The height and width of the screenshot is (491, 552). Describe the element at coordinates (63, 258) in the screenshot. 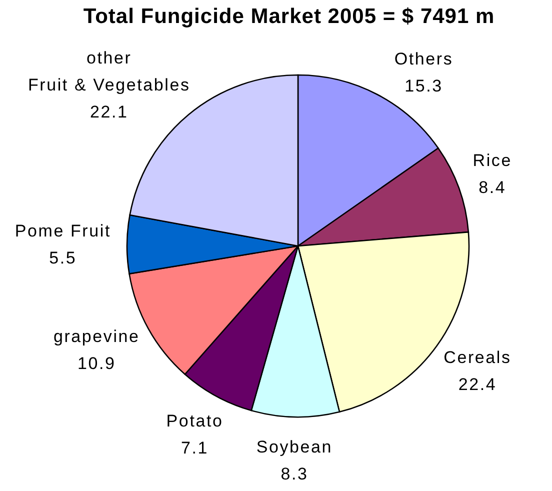

I see `data-label: 5.5` at that location.